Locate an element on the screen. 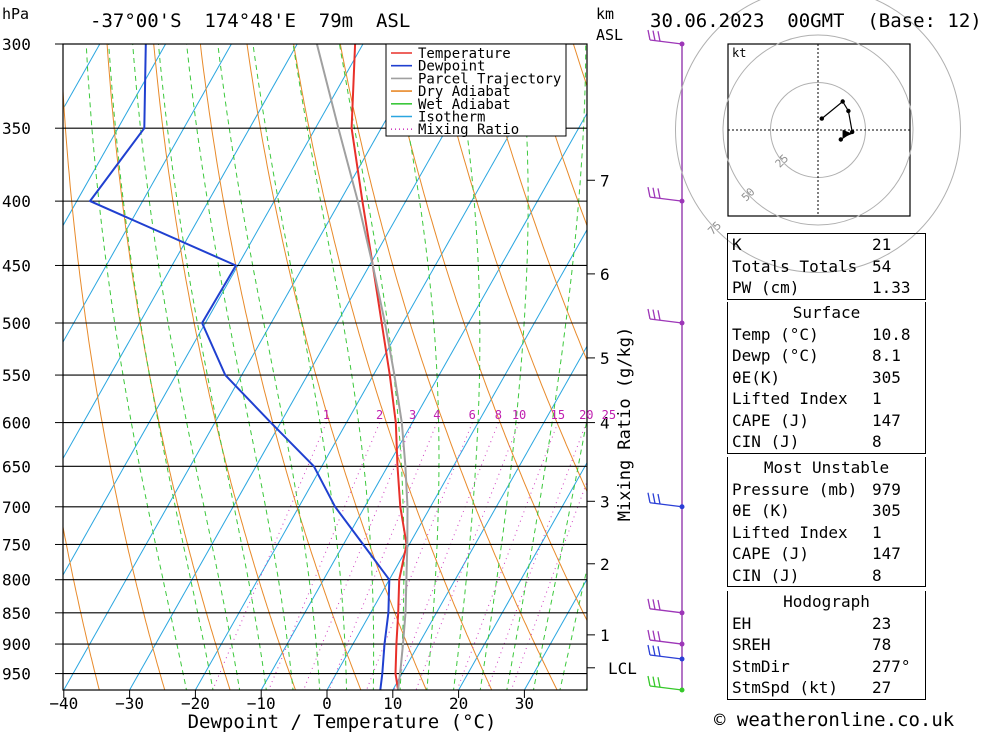  pressure-label: 300 is located at coordinates (16, 44).